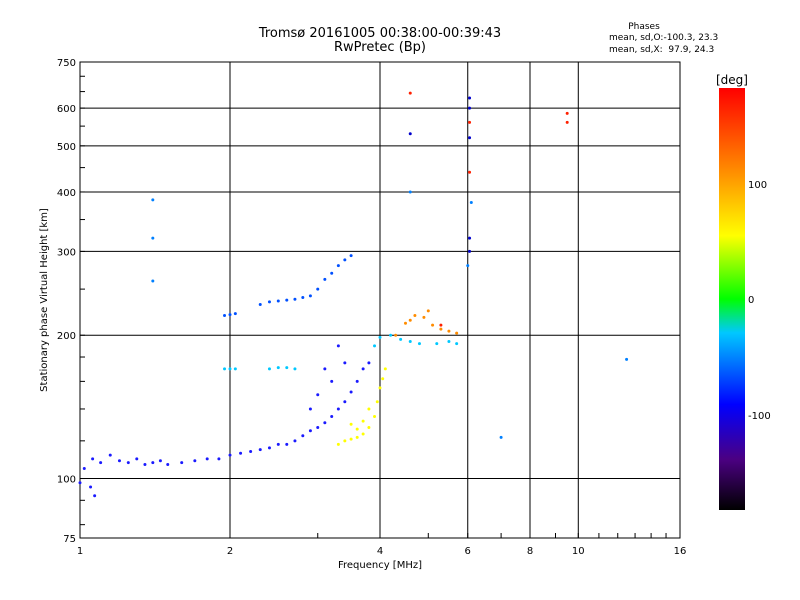  What do you see at coordinates (664, 38) in the screenshot?
I see `phase-stats-o: mean, sd,O:-100.3, 23.3` at bounding box center [664, 38].